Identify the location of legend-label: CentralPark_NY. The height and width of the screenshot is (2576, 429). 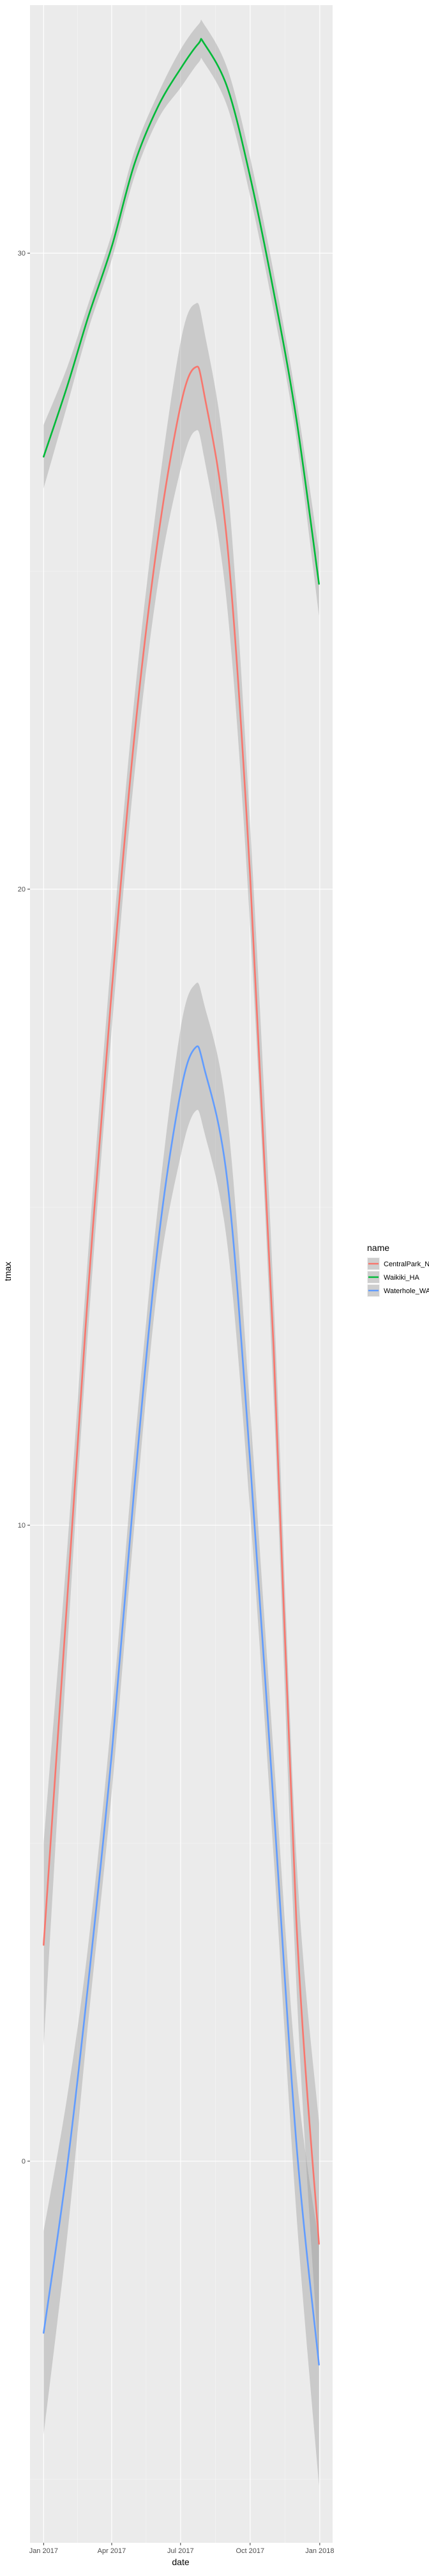
(406, 1264).